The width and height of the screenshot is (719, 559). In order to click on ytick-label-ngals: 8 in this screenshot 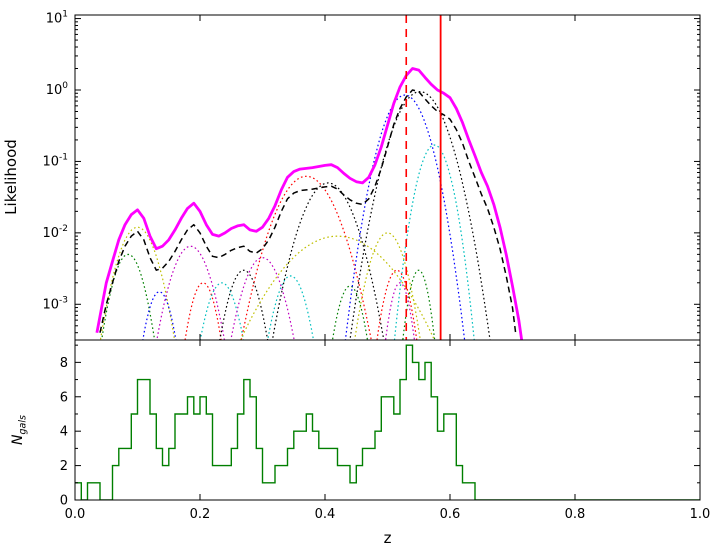, I will do `click(64, 363)`.